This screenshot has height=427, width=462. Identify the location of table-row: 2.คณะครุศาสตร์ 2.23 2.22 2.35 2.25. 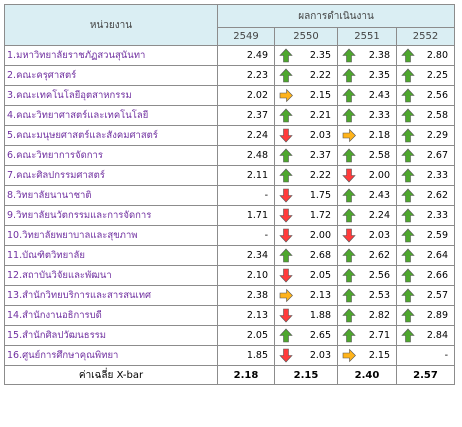
(229, 75).